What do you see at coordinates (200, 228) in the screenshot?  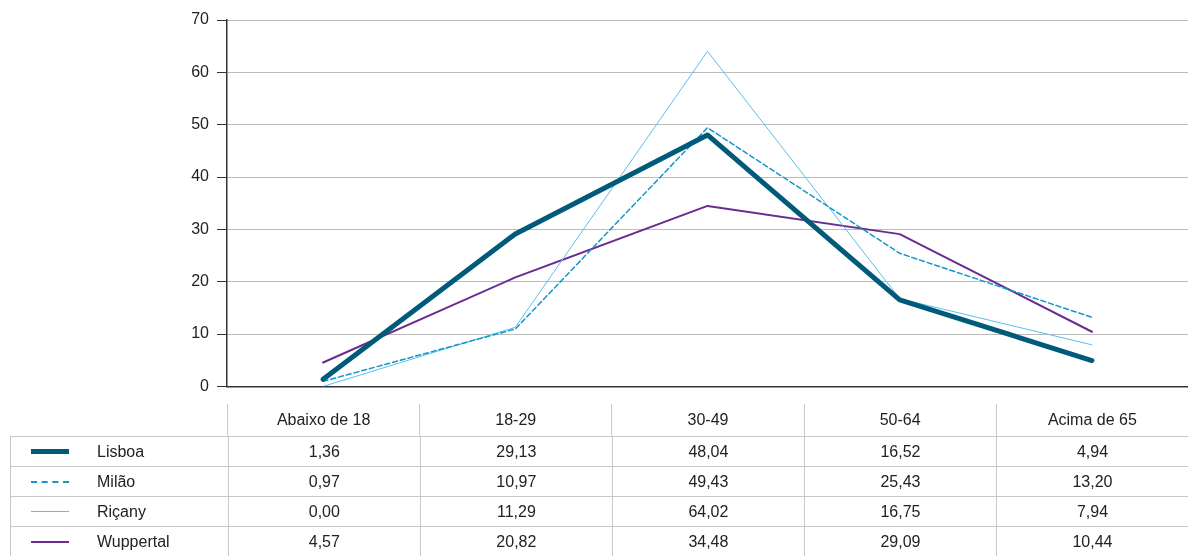 I see `y-tick-label: 30` at bounding box center [200, 228].